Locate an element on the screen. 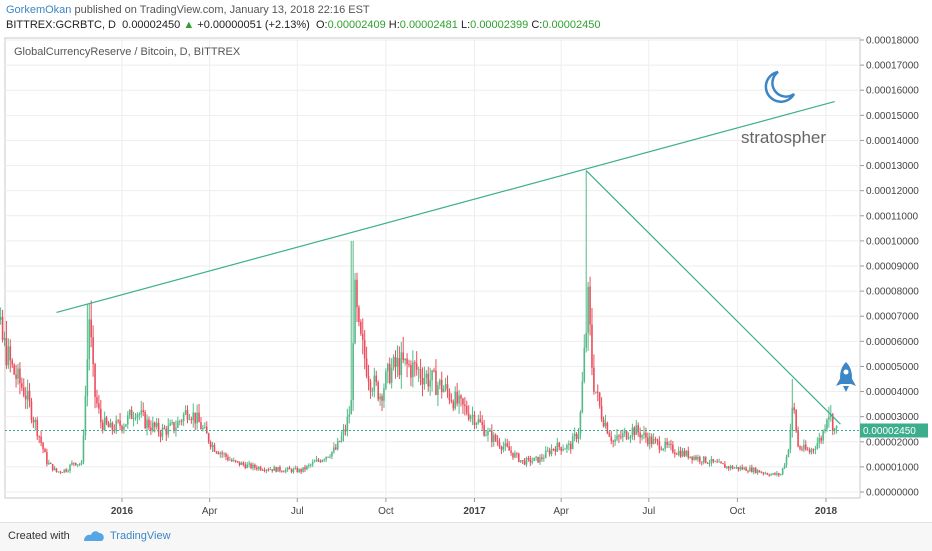 This screenshot has width=932, height=551. x-tick-label: Apr is located at coordinates (561, 511).